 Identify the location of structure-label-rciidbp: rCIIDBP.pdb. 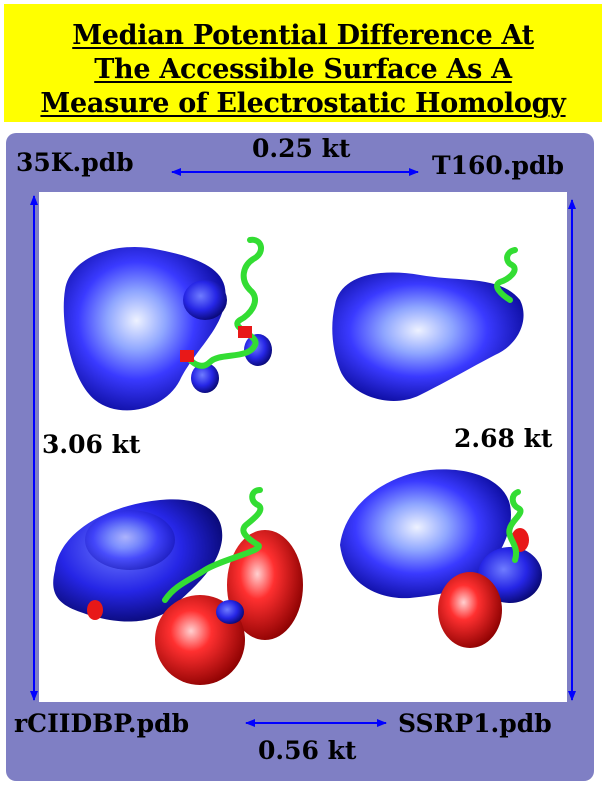
(102, 723).